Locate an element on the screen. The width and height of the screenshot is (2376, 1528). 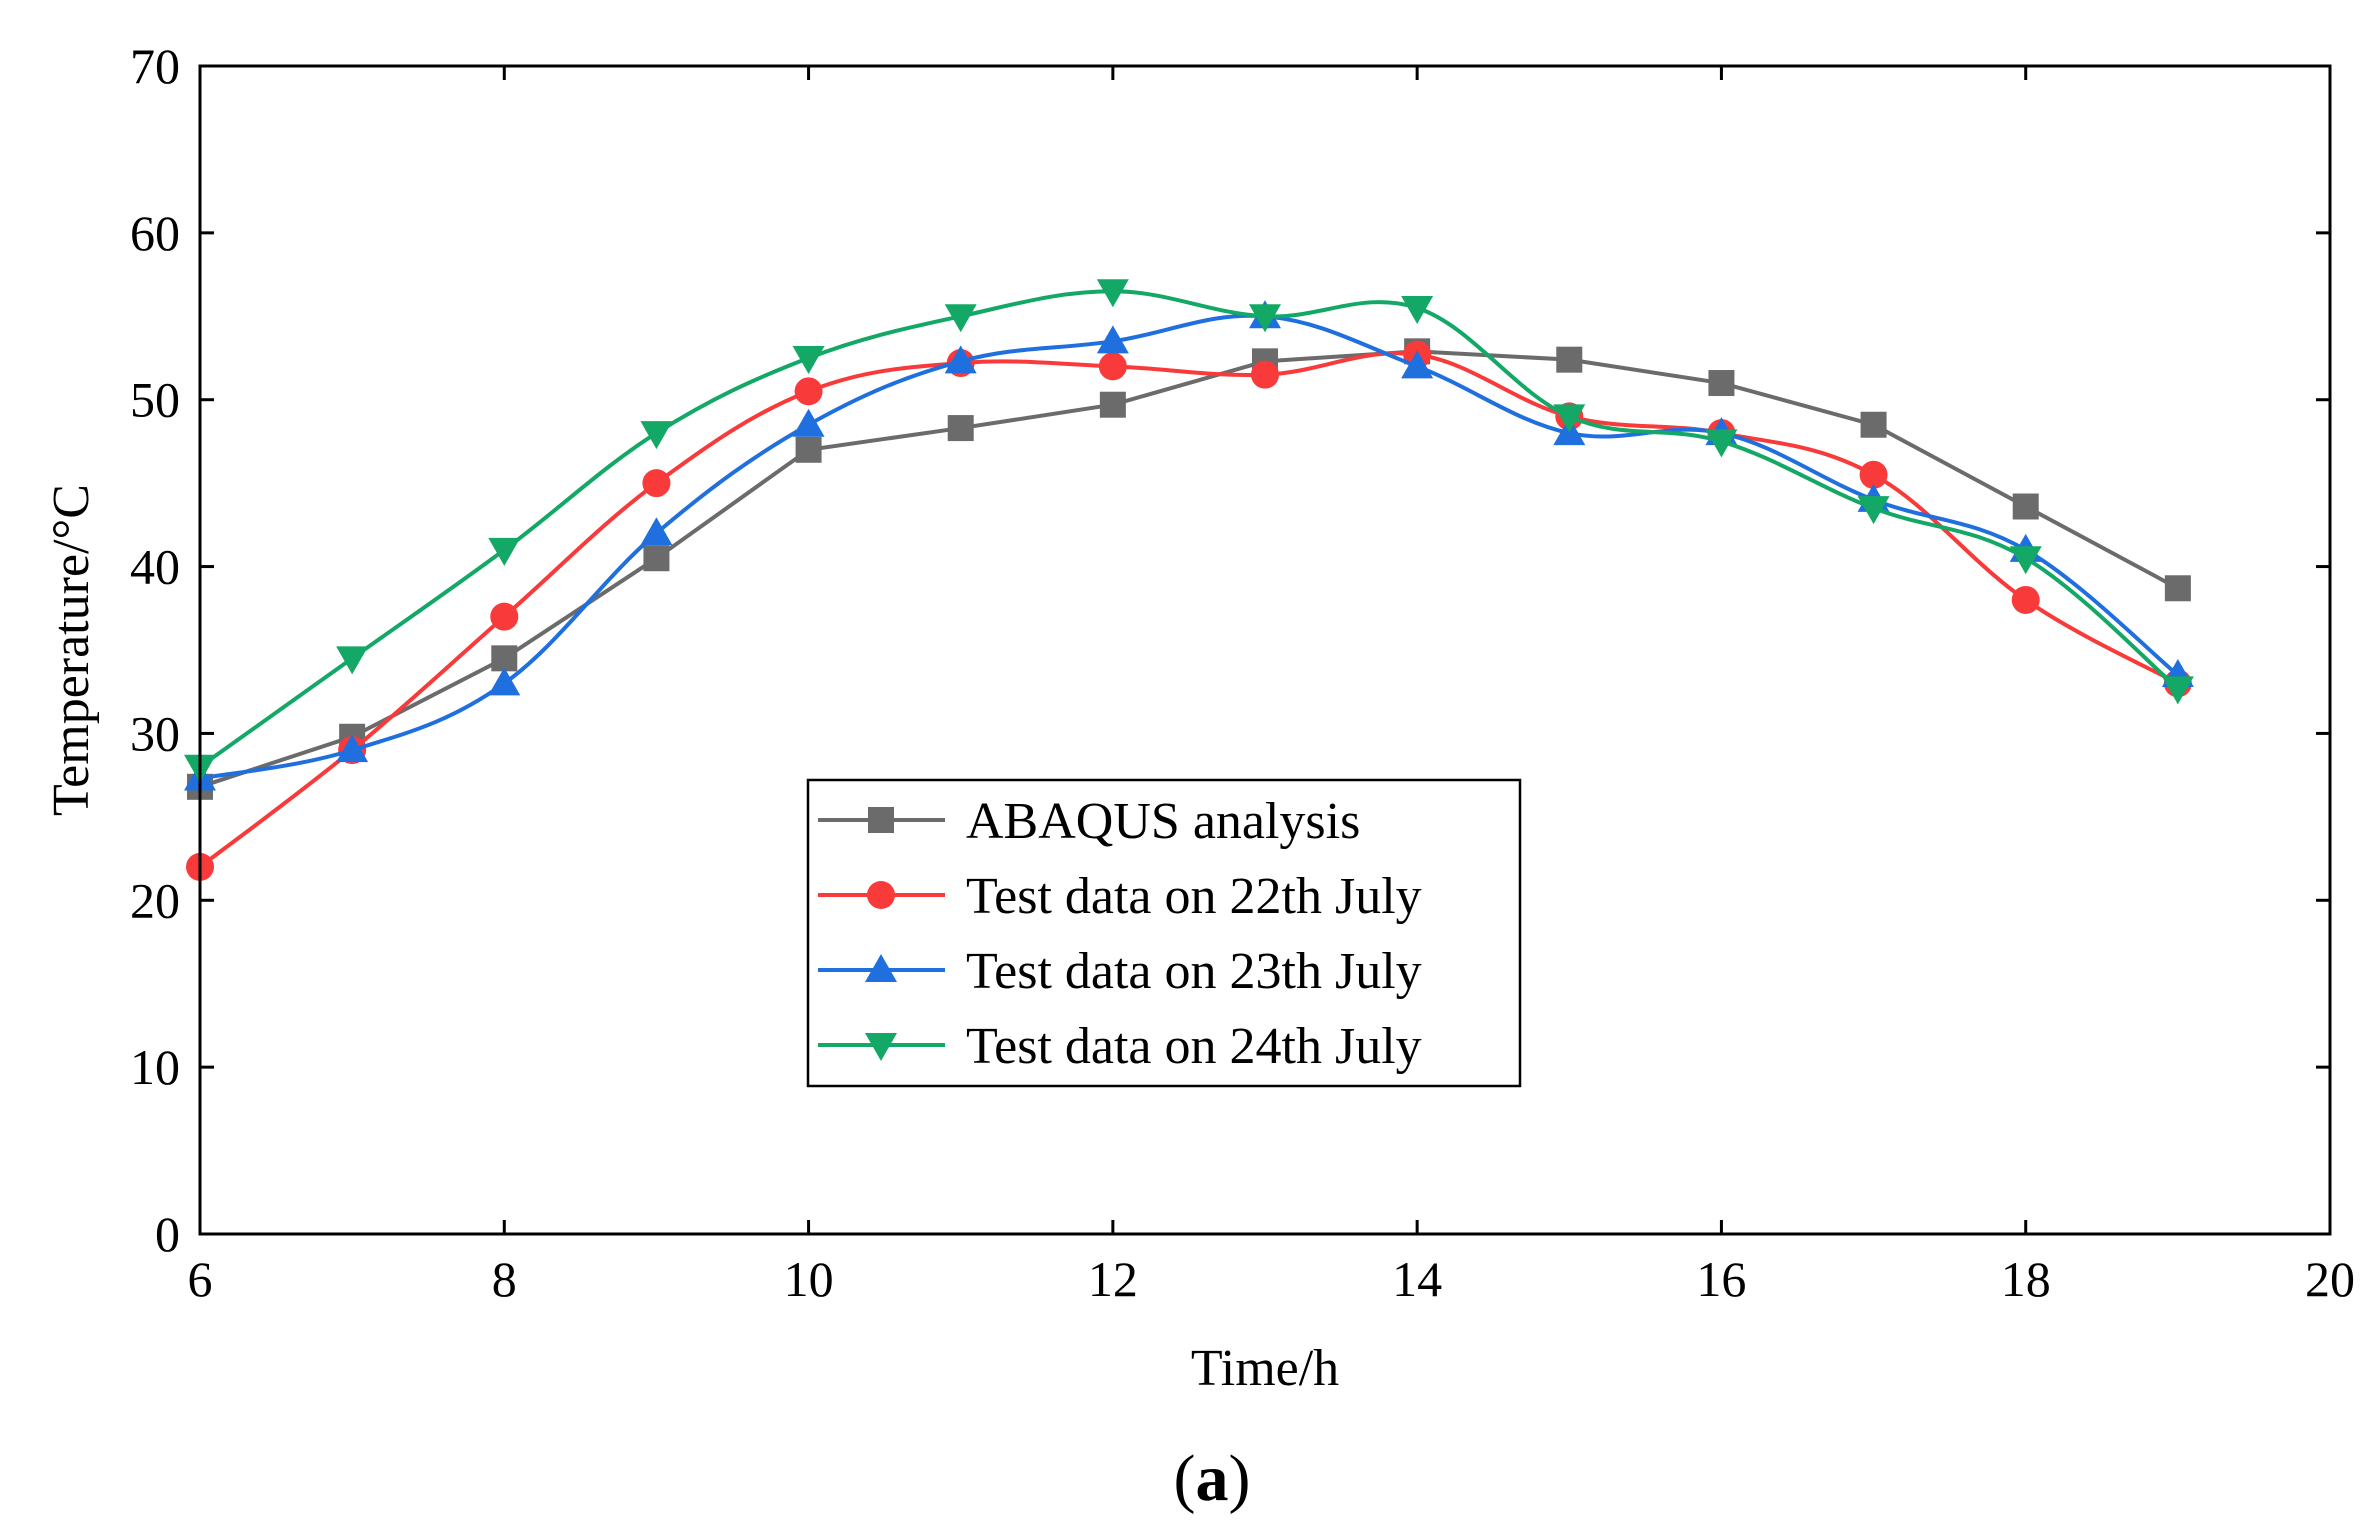
legend-label: Test data on 24th July is located at coordinates (1194, 1046).